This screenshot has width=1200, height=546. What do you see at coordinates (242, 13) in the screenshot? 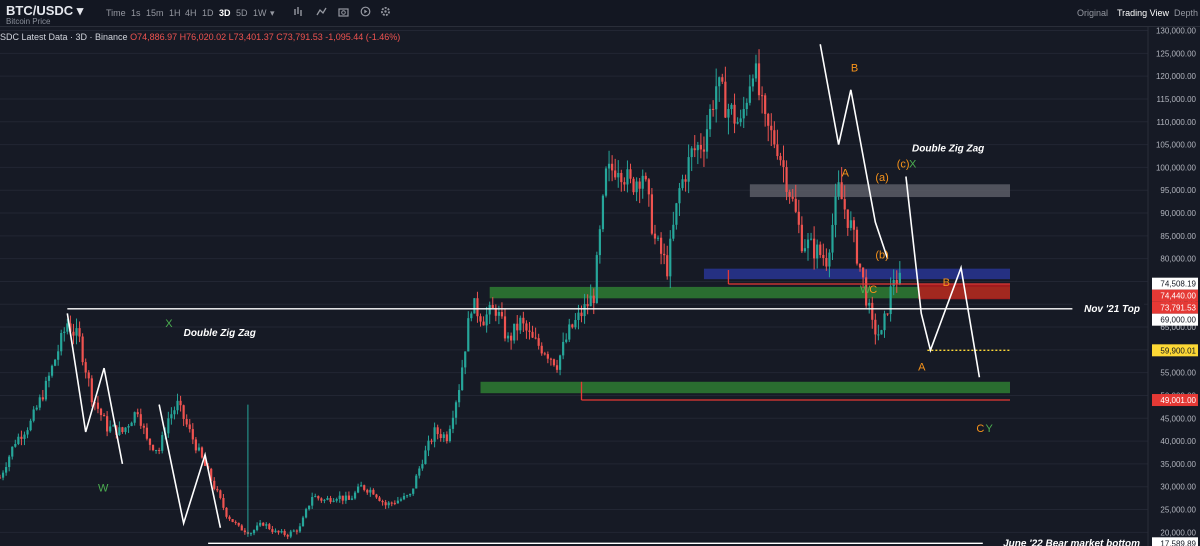
I see `interval-5d: 5D` at bounding box center [242, 13].